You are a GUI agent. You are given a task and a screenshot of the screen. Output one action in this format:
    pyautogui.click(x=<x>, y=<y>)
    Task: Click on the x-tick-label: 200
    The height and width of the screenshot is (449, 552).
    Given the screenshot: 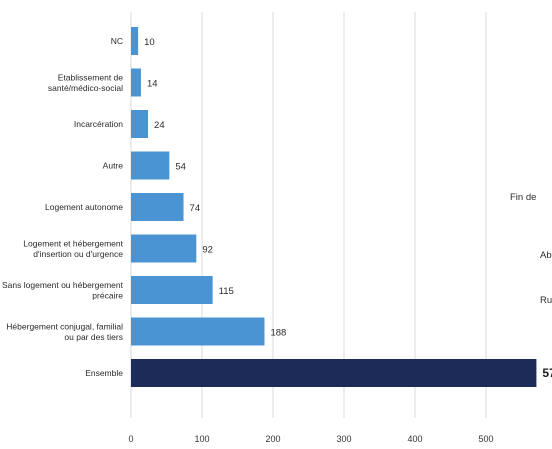 What is the action you would take?
    pyautogui.click(x=272, y=439)
    